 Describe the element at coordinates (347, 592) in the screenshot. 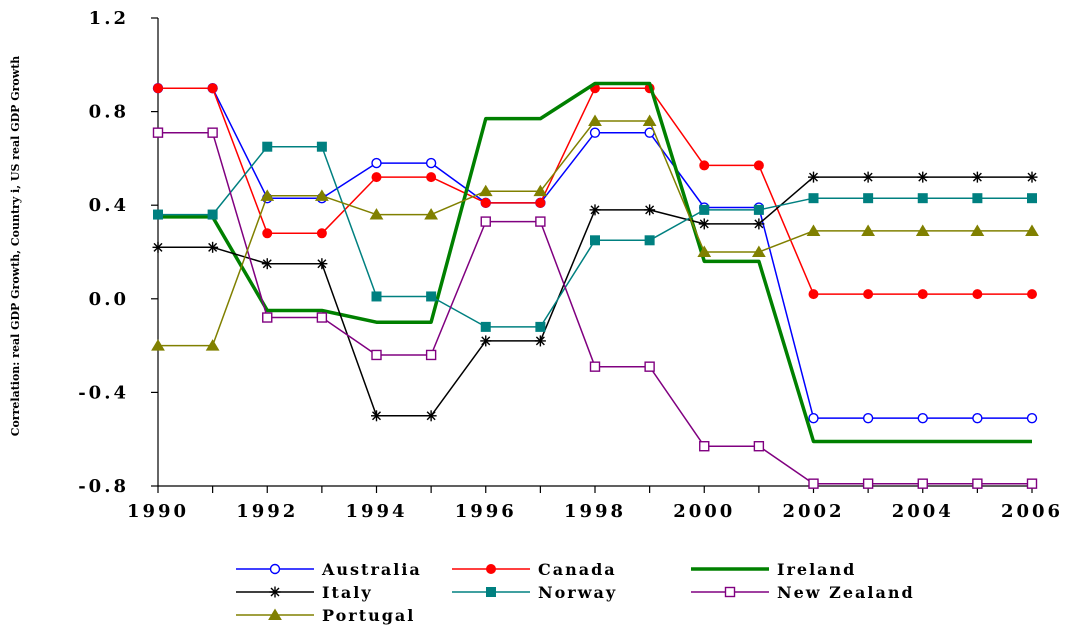

I see `legend-label-italy: Italy` at that location.